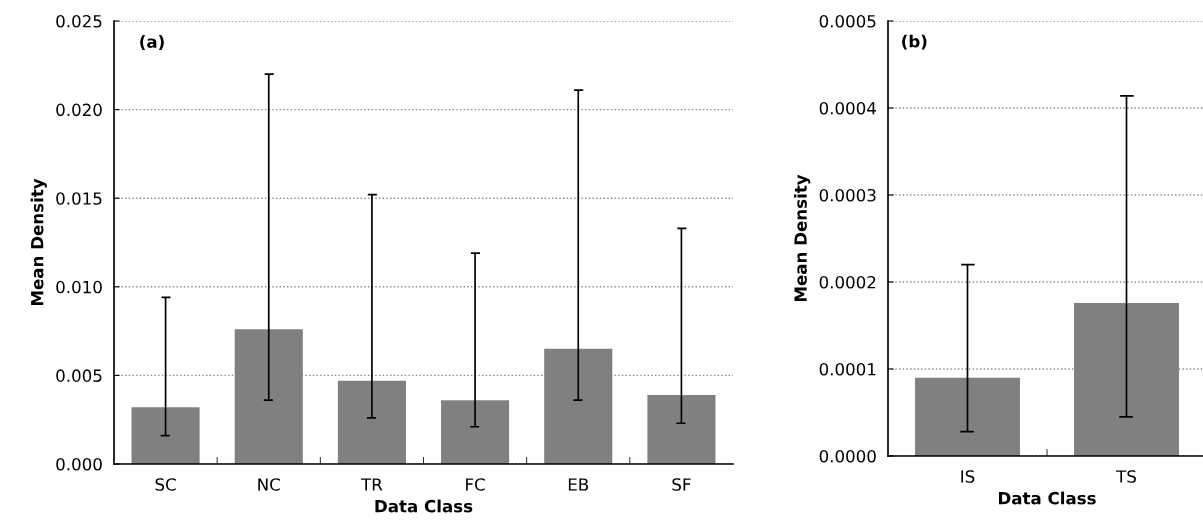 The width and height of the screenshot is (1203, 527). Describe the element at coordinates (269, 484) in the screenshot. I see `x-tick-label: NC` at that location.